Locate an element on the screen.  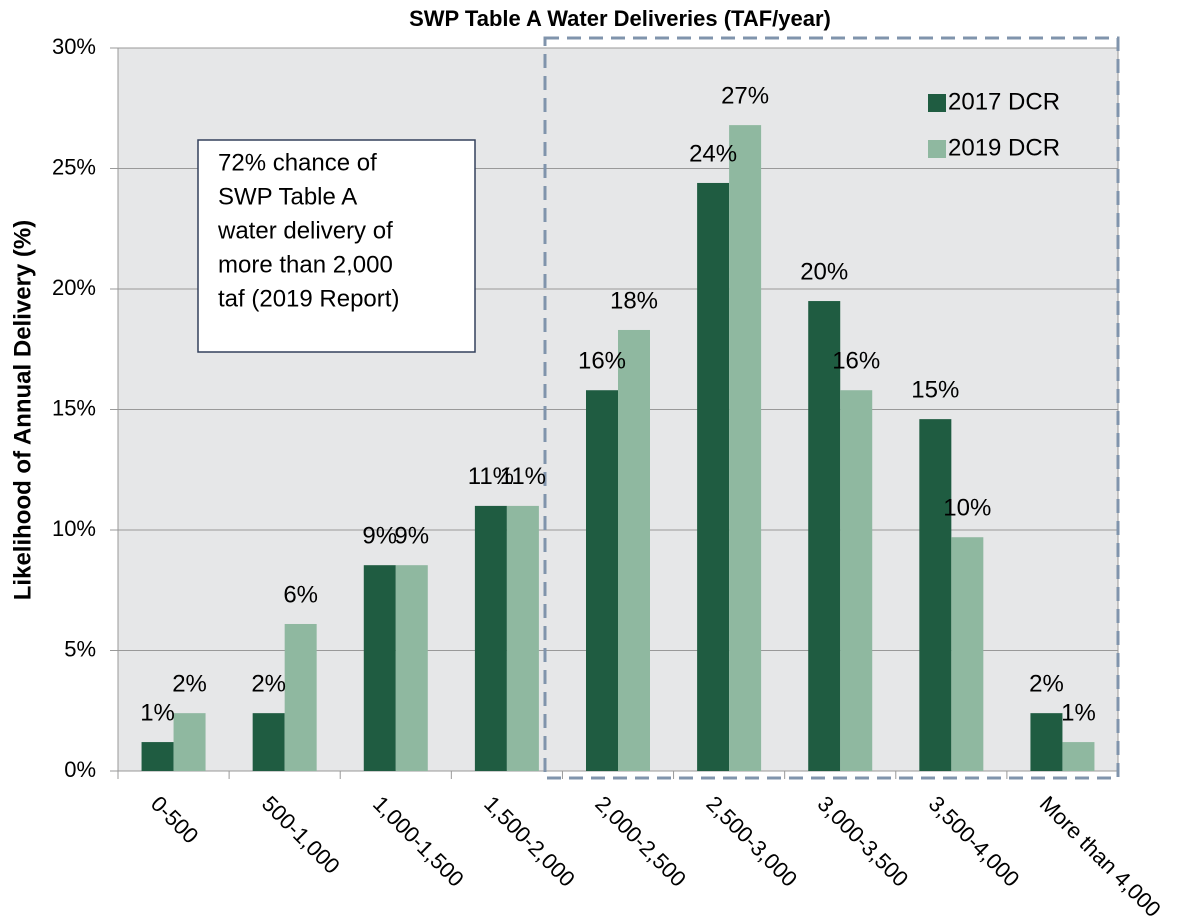
x-tick-label: 500-1,000 is located at coordinates (301, 835).